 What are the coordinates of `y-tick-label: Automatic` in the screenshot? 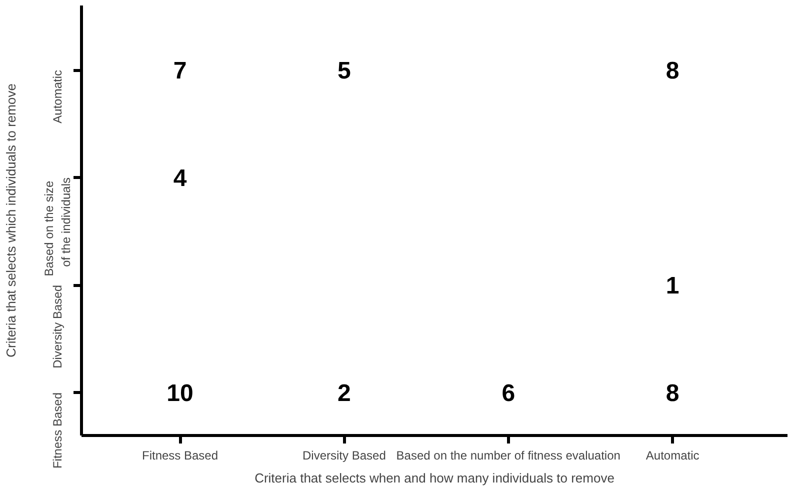 It's located at (57, 97).